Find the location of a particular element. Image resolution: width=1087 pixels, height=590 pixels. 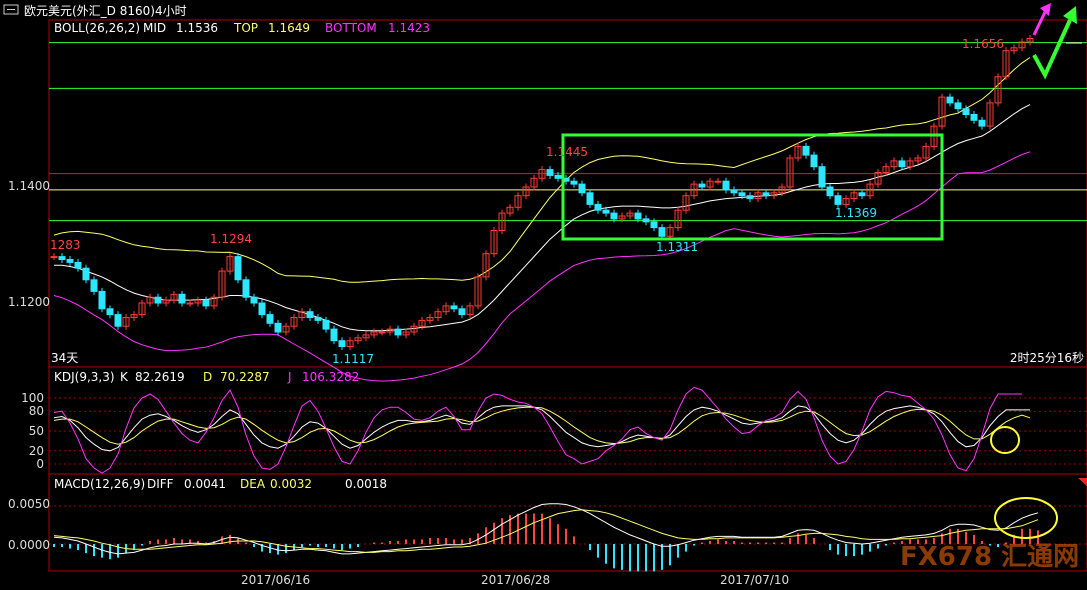

period-label: 34天 is located at coordinates (64, 358).